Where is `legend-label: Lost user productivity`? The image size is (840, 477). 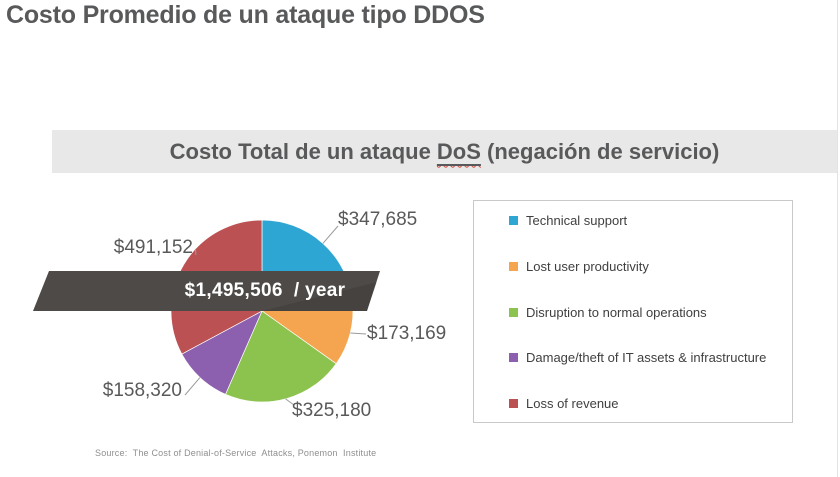
legend-label: Lost user productivity is located at coordinates (587, 266).